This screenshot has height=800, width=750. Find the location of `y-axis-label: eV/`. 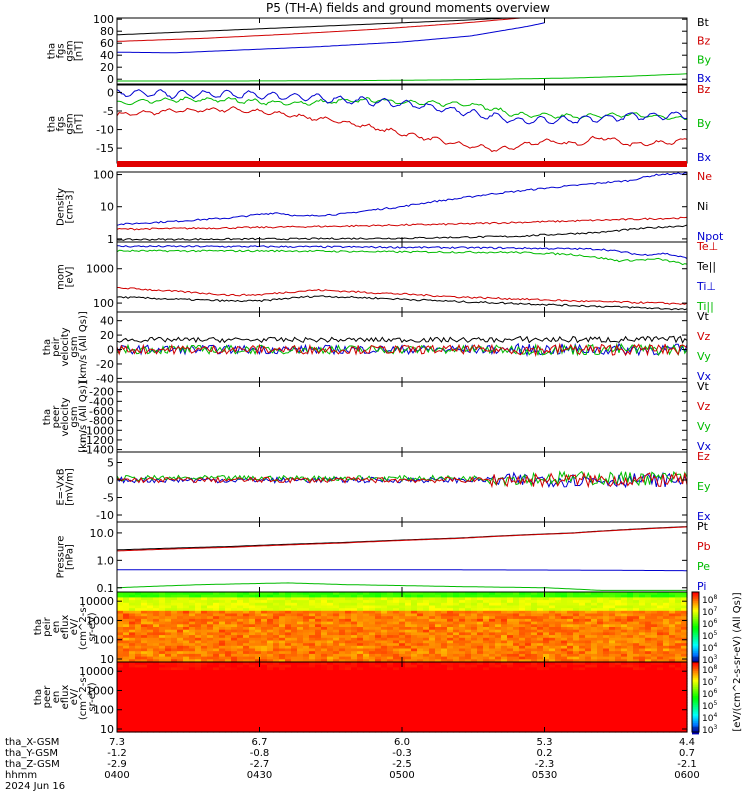

y-axis-label: eV/ is located at coordinates (74, 626).